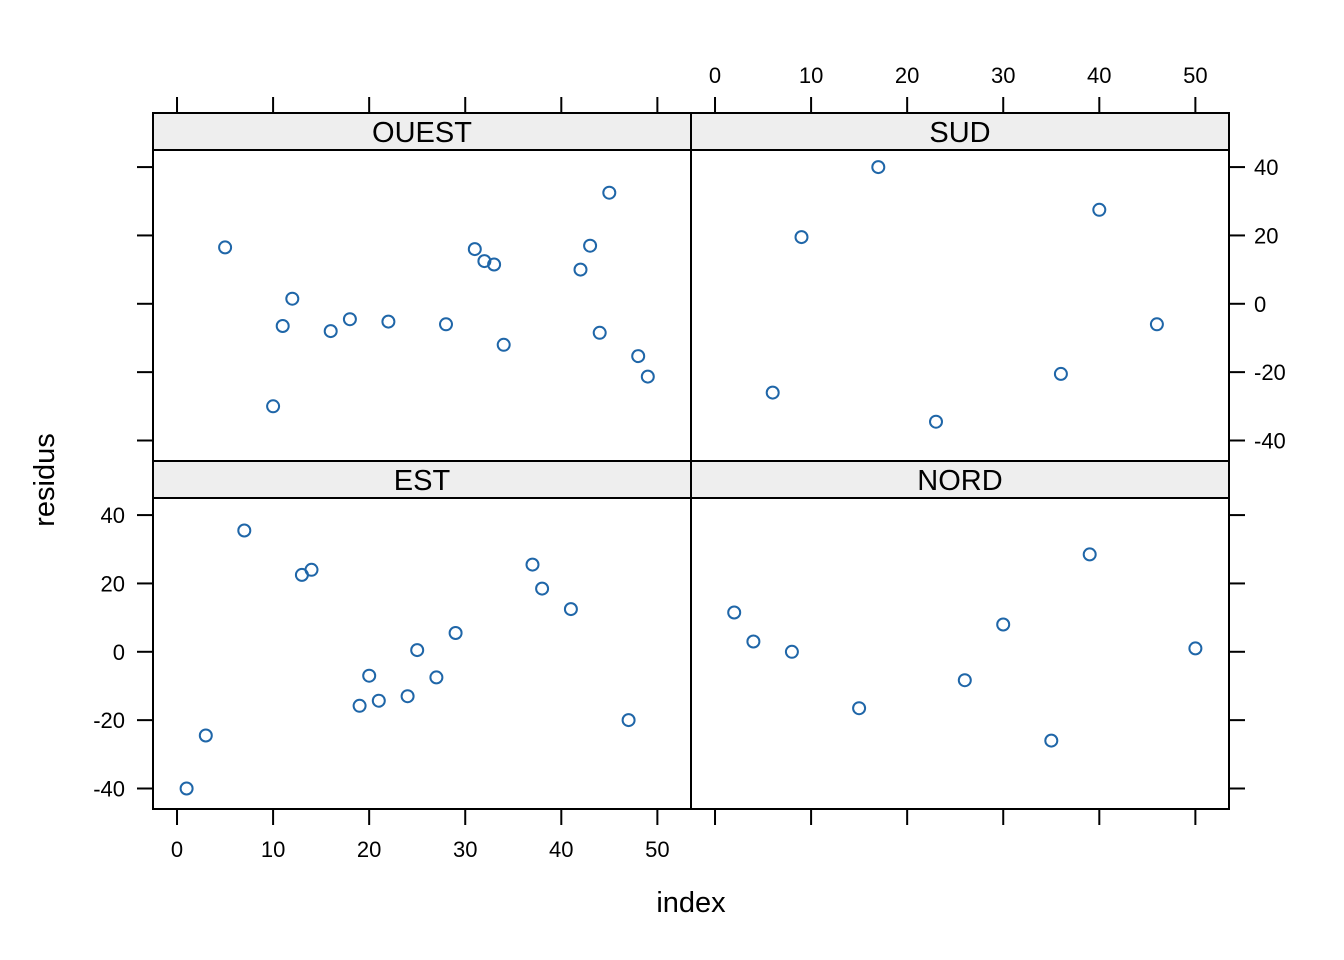 The image size is (1344, 960). I want to click on x-axis-bottom-left-tick-label: 50, so click(657, 849).